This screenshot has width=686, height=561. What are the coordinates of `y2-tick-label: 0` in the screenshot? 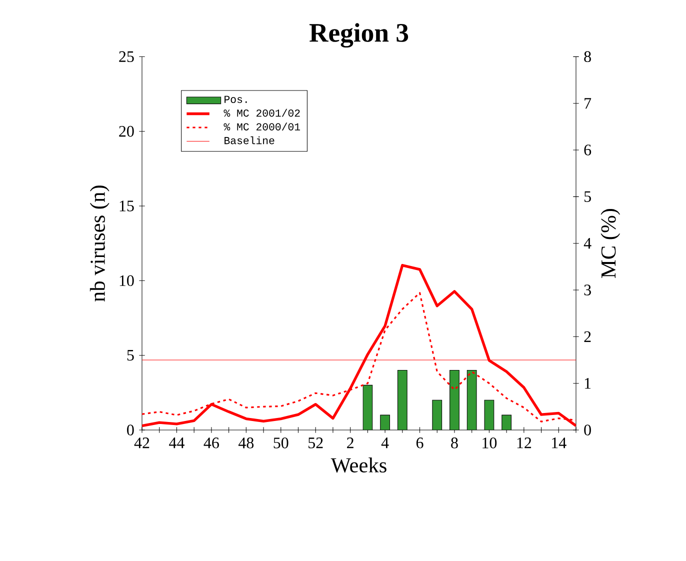 It's located at (587, 430).